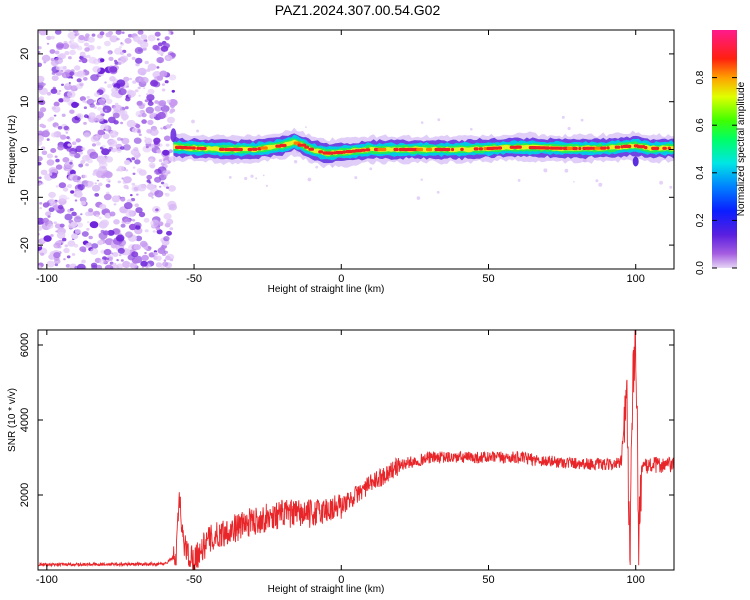 The height and width of the screenshot is (600, 750). I want to click on figure-title: PAZ1.2024.307.00.54.G02, so click(357, 10).